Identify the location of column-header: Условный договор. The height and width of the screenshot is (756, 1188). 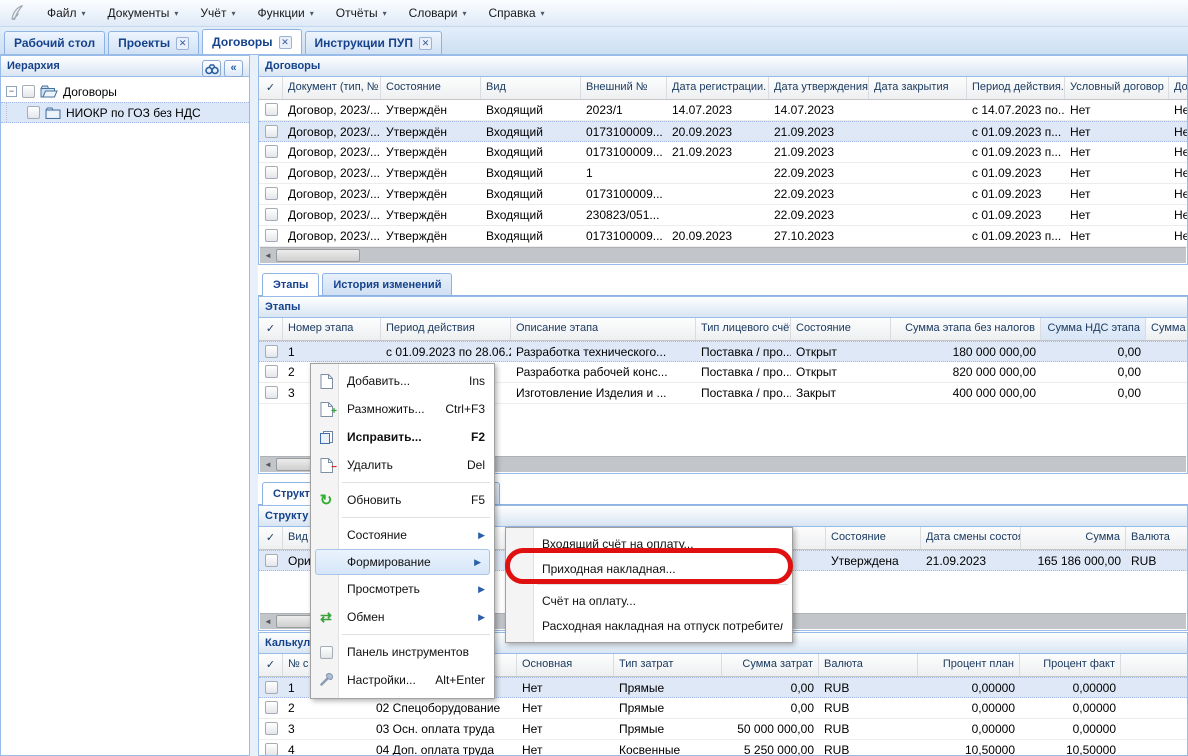
(1117, 88).